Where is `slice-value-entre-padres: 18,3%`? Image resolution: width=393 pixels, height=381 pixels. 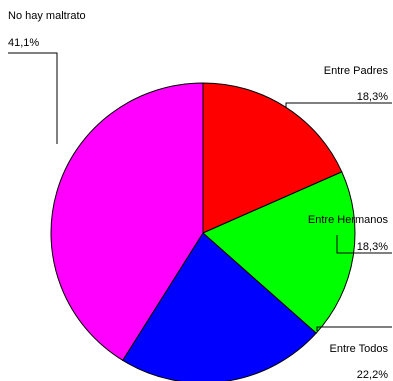 slice-value-entre-padres: 18,3% is located at coordinates (372, 97).